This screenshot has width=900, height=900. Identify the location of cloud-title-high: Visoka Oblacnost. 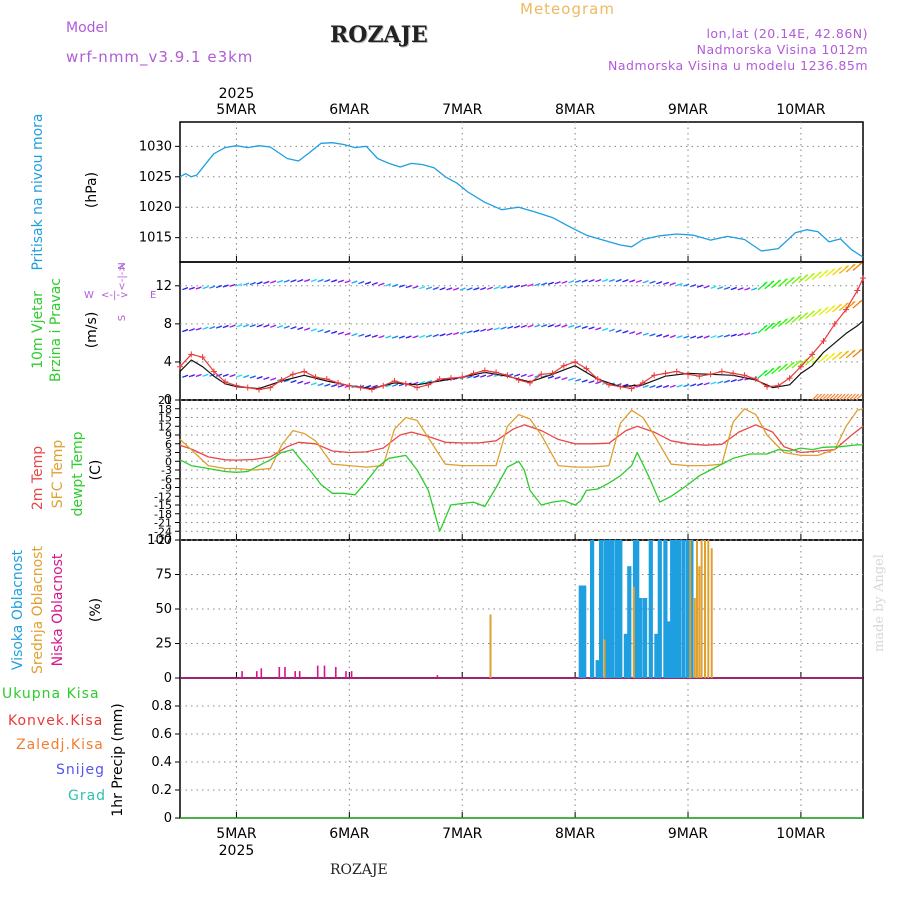
(18, 609).